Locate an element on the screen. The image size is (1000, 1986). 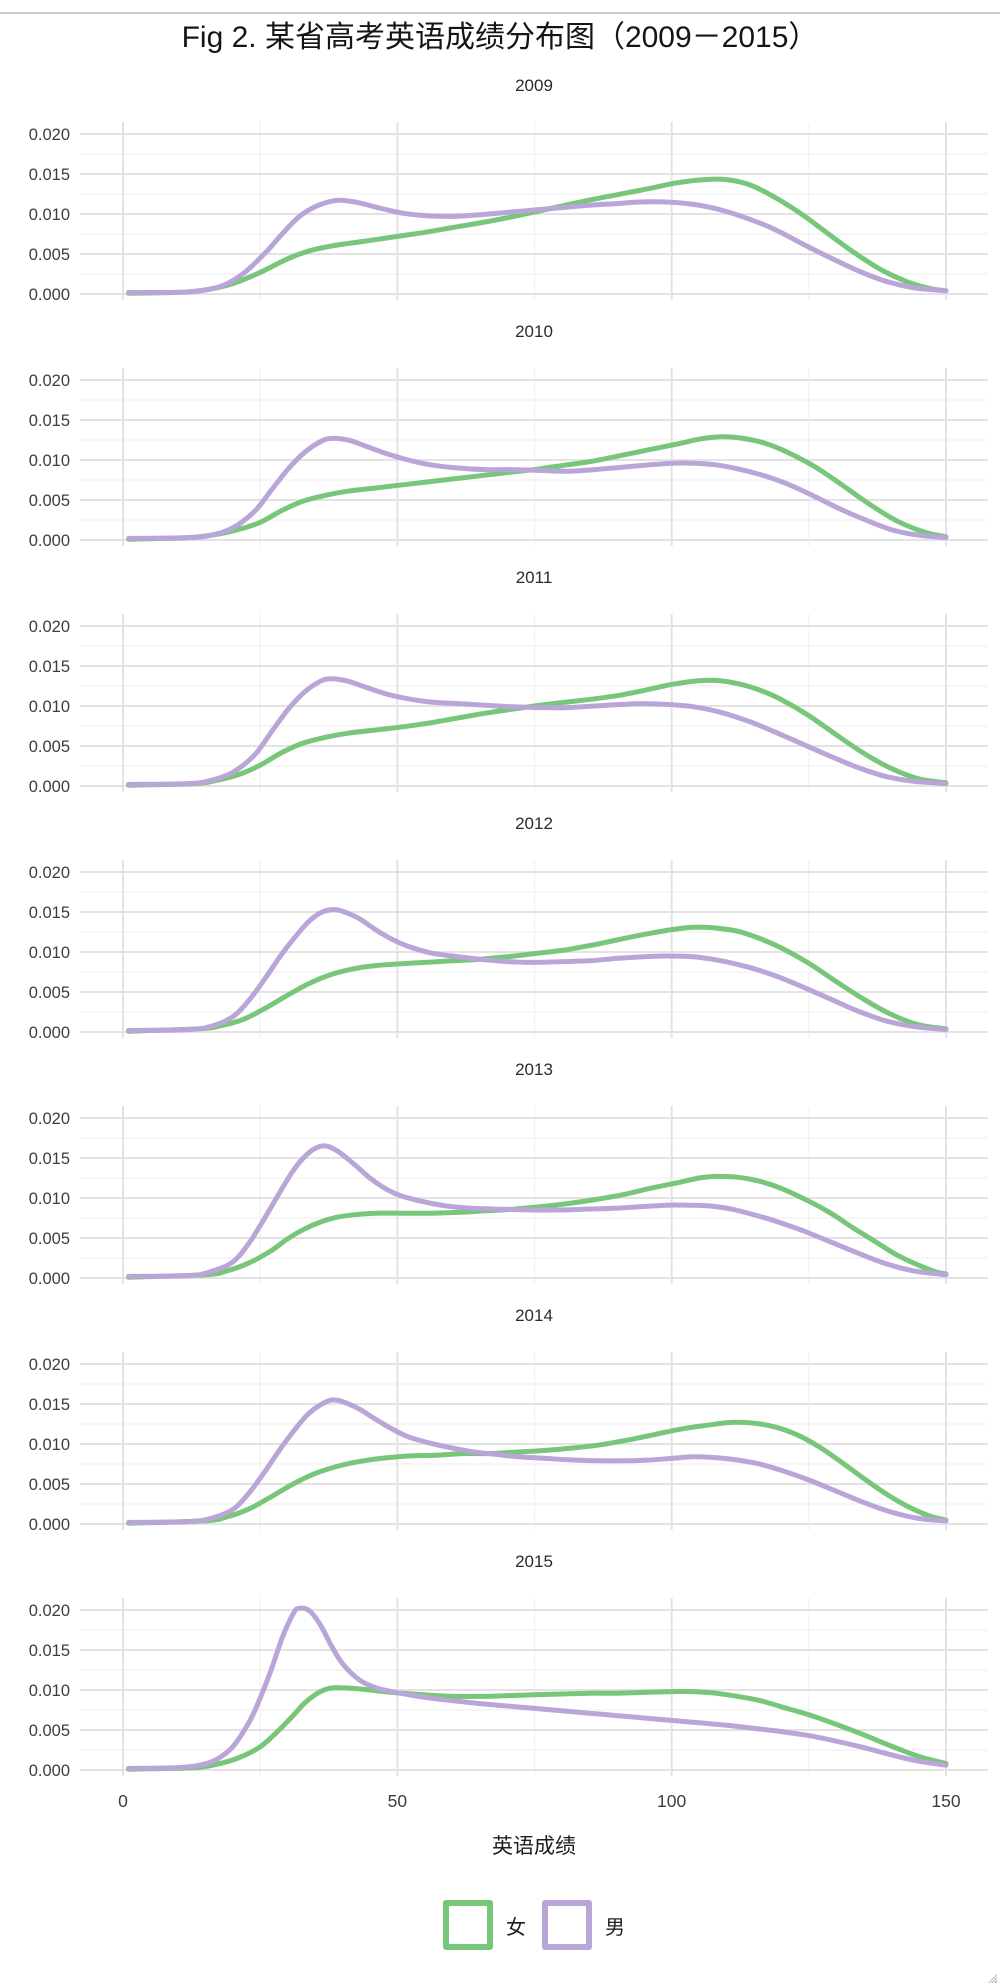
legend-item-female: 女 is located at coordinates (484, 1925).